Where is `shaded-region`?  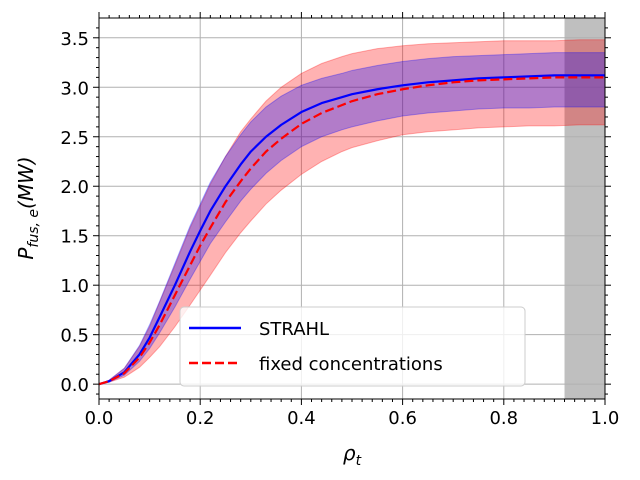
shaded-region is located at coordinates (584, 208).